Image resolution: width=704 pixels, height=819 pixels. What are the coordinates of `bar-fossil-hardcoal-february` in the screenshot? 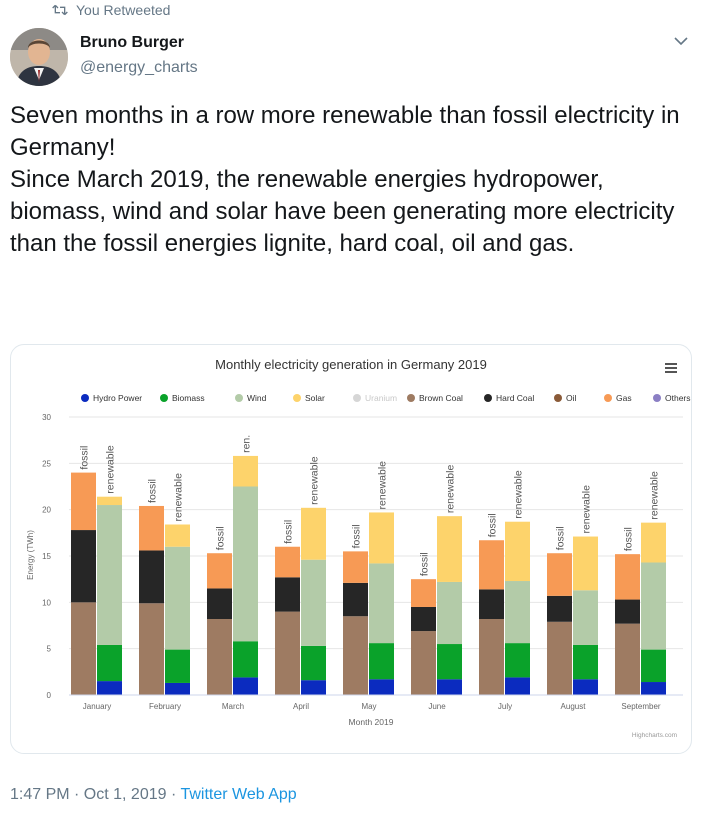 It's located at (151, 577).